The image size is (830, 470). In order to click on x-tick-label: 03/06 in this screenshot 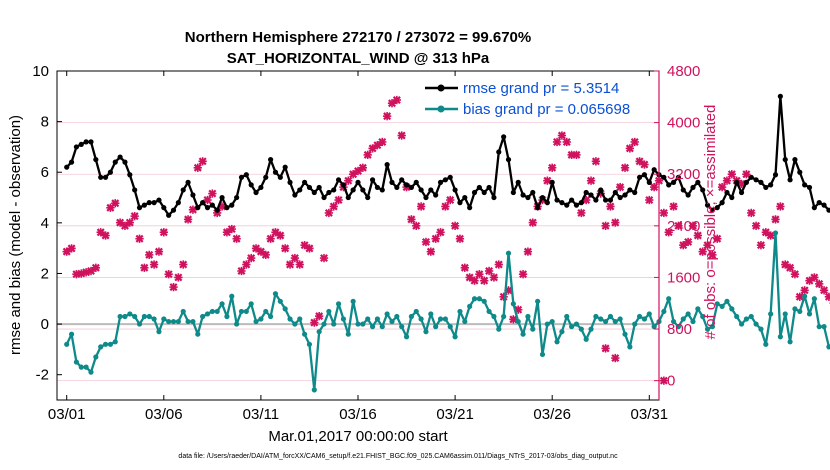, I will do `click(164, 414)`.